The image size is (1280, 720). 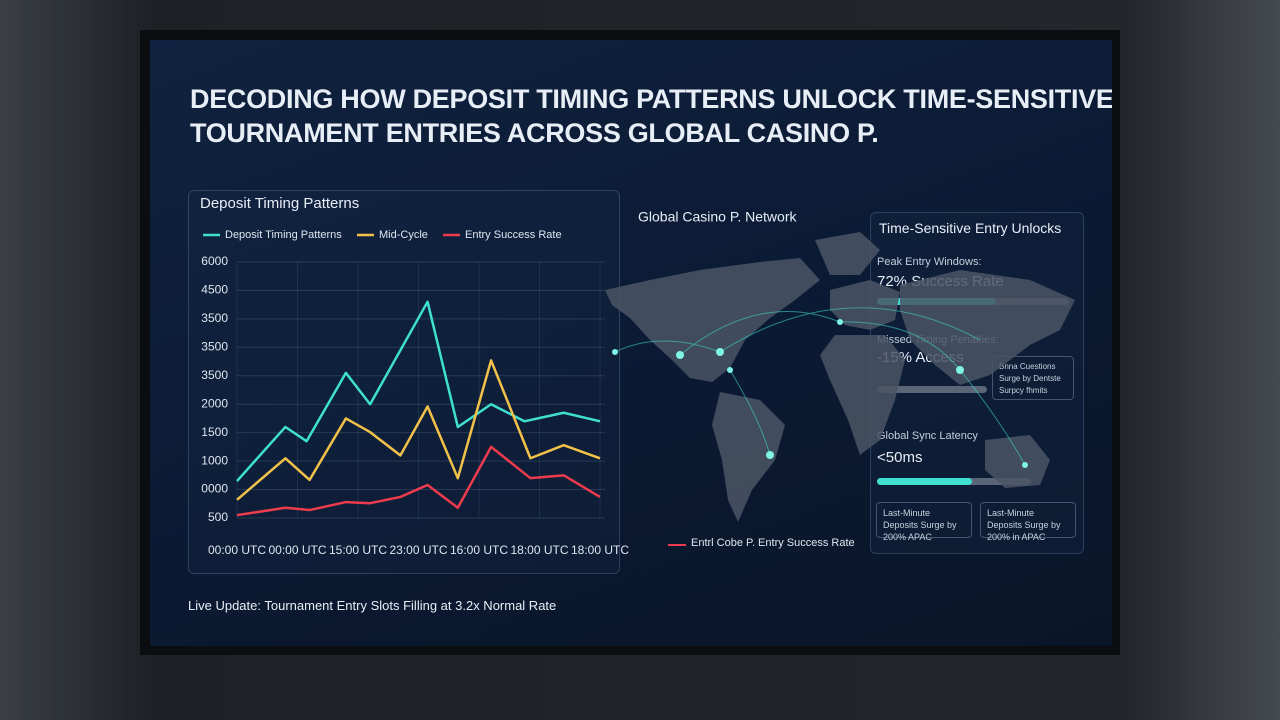 I want to click on unlock-panel, so click(x=977, y=383).